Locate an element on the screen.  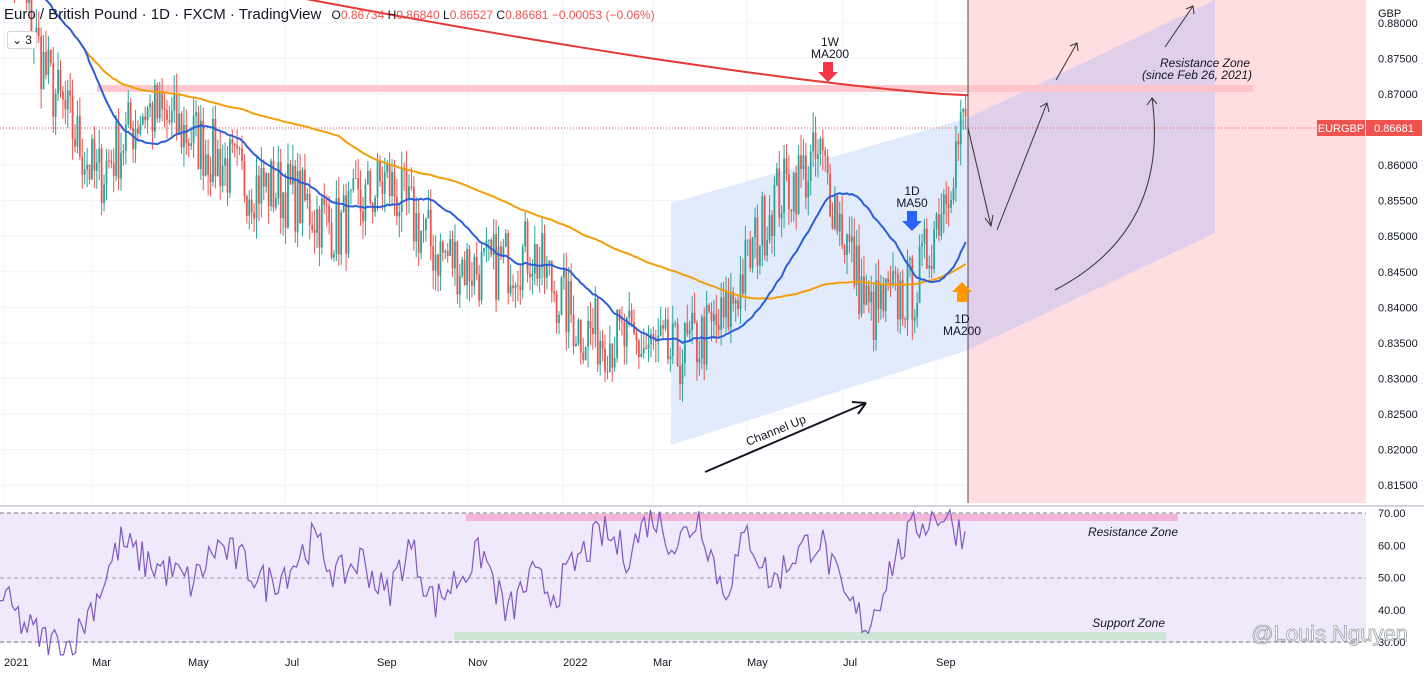
price-axis is located at coordinates (1395, 251).